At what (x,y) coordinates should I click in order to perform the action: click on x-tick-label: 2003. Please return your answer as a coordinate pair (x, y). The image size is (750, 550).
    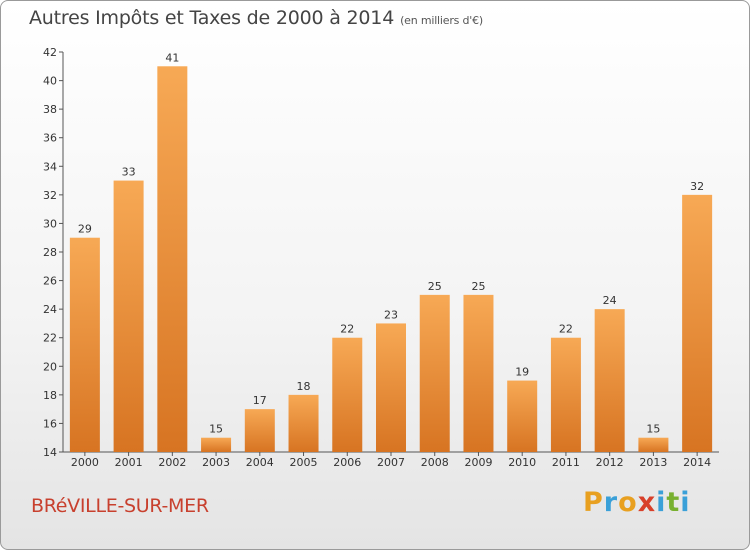
    Looking at the image, I should click on (216, 462).